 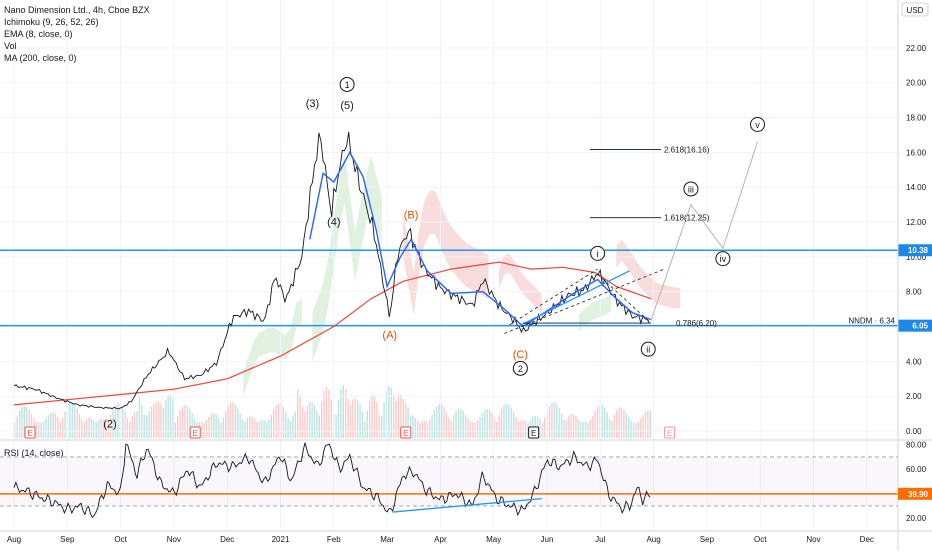 What do you see at coordinates (914, 431) in the screenshot?
I see `y-tick-label: 0.00` at bounding box center [914, 431].